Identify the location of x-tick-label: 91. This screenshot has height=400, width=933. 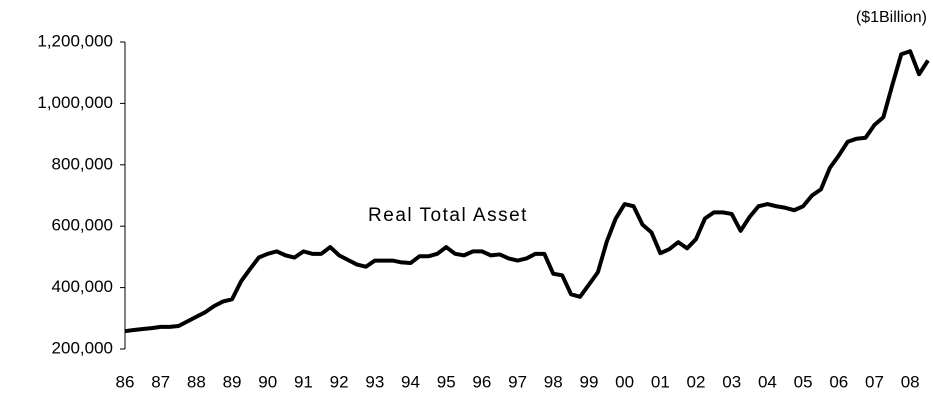
(303, 381).